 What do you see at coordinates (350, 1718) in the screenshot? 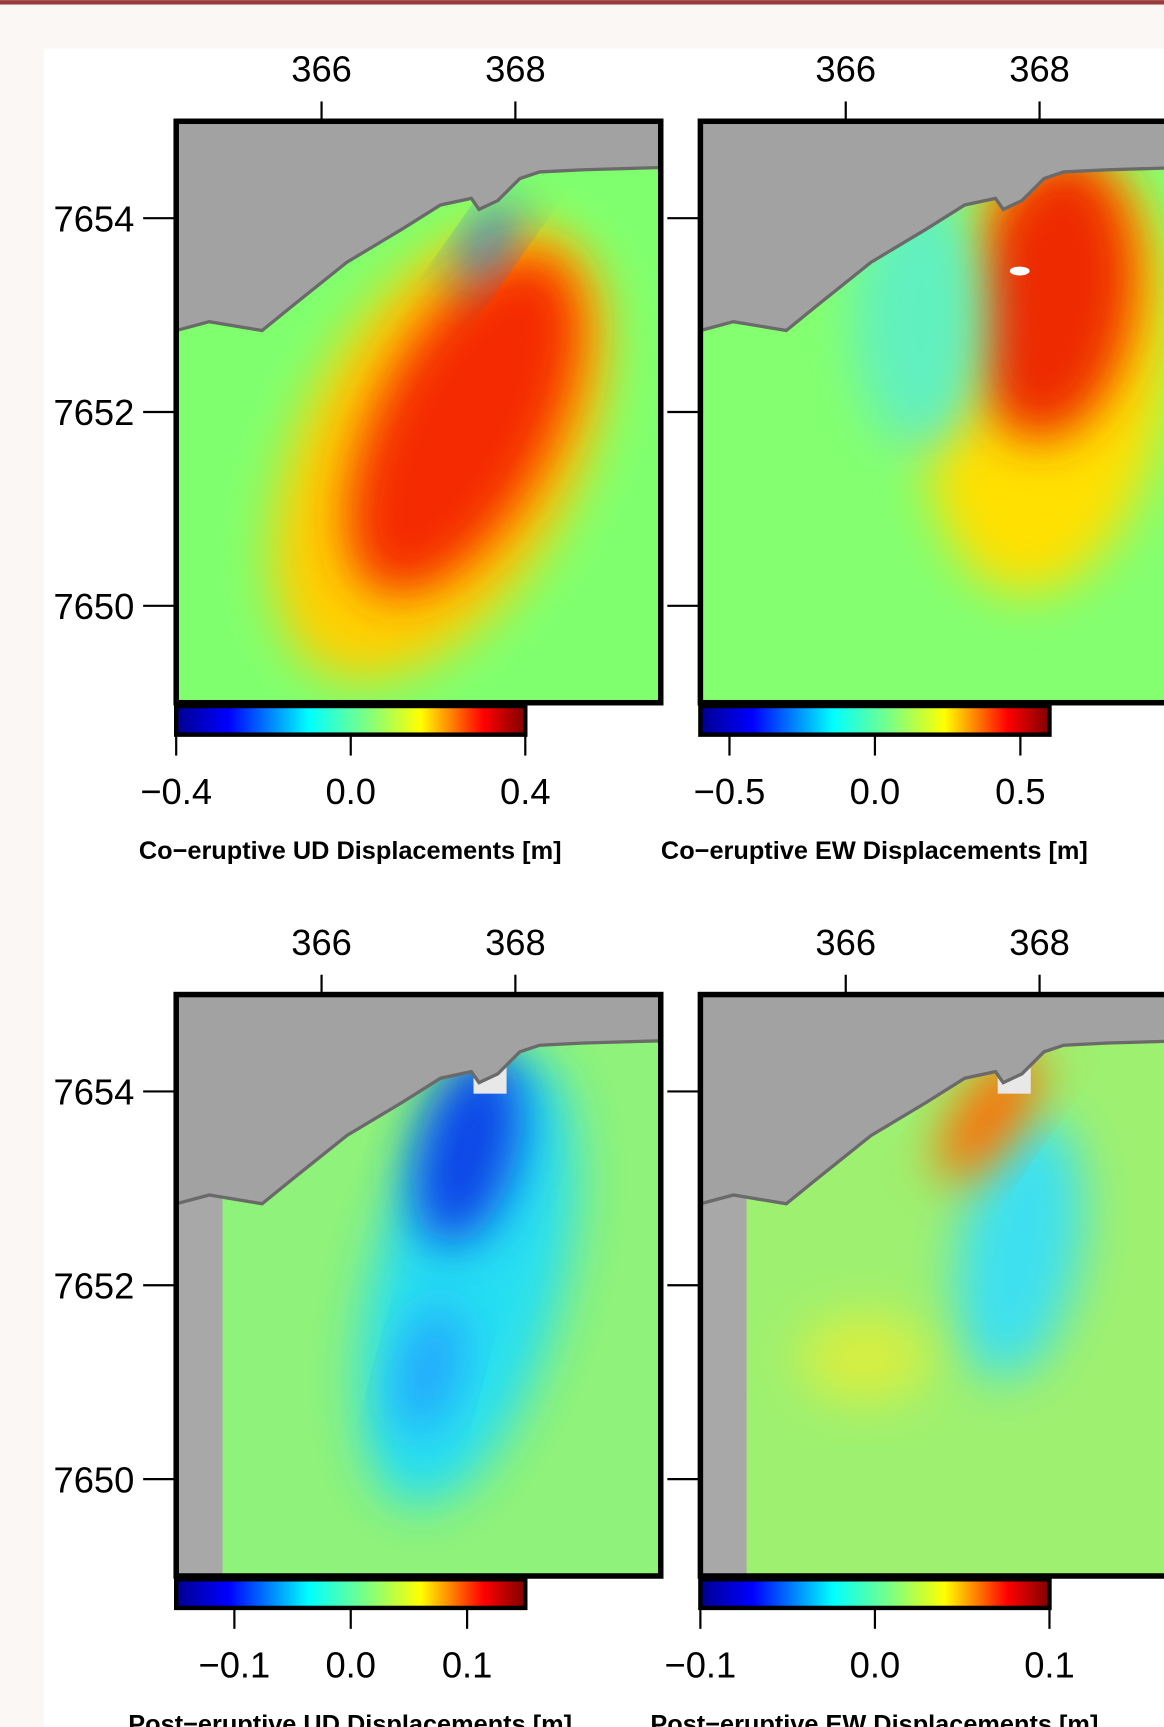
I see `panel-title: Post−eruptive UD Displacements [m]` at bounding box center [350, 1718].